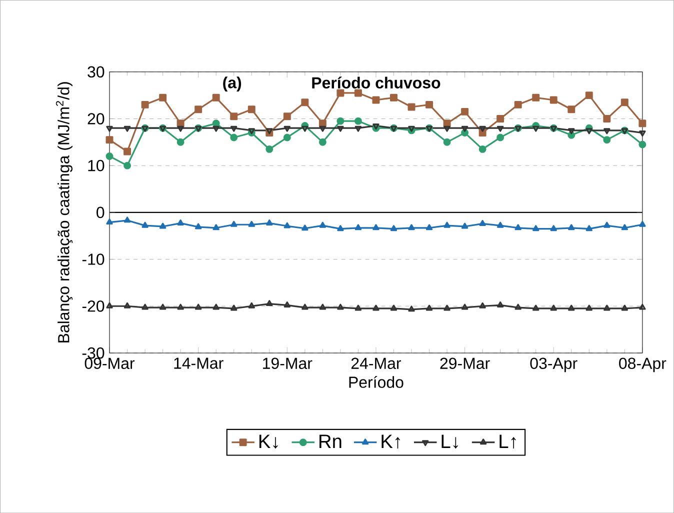 This screenshot has height=513, width=674. I want to click on y-axis-title: Balanço radiação caatinga (MJ/m$^{2}$/d), so click(64, 212).